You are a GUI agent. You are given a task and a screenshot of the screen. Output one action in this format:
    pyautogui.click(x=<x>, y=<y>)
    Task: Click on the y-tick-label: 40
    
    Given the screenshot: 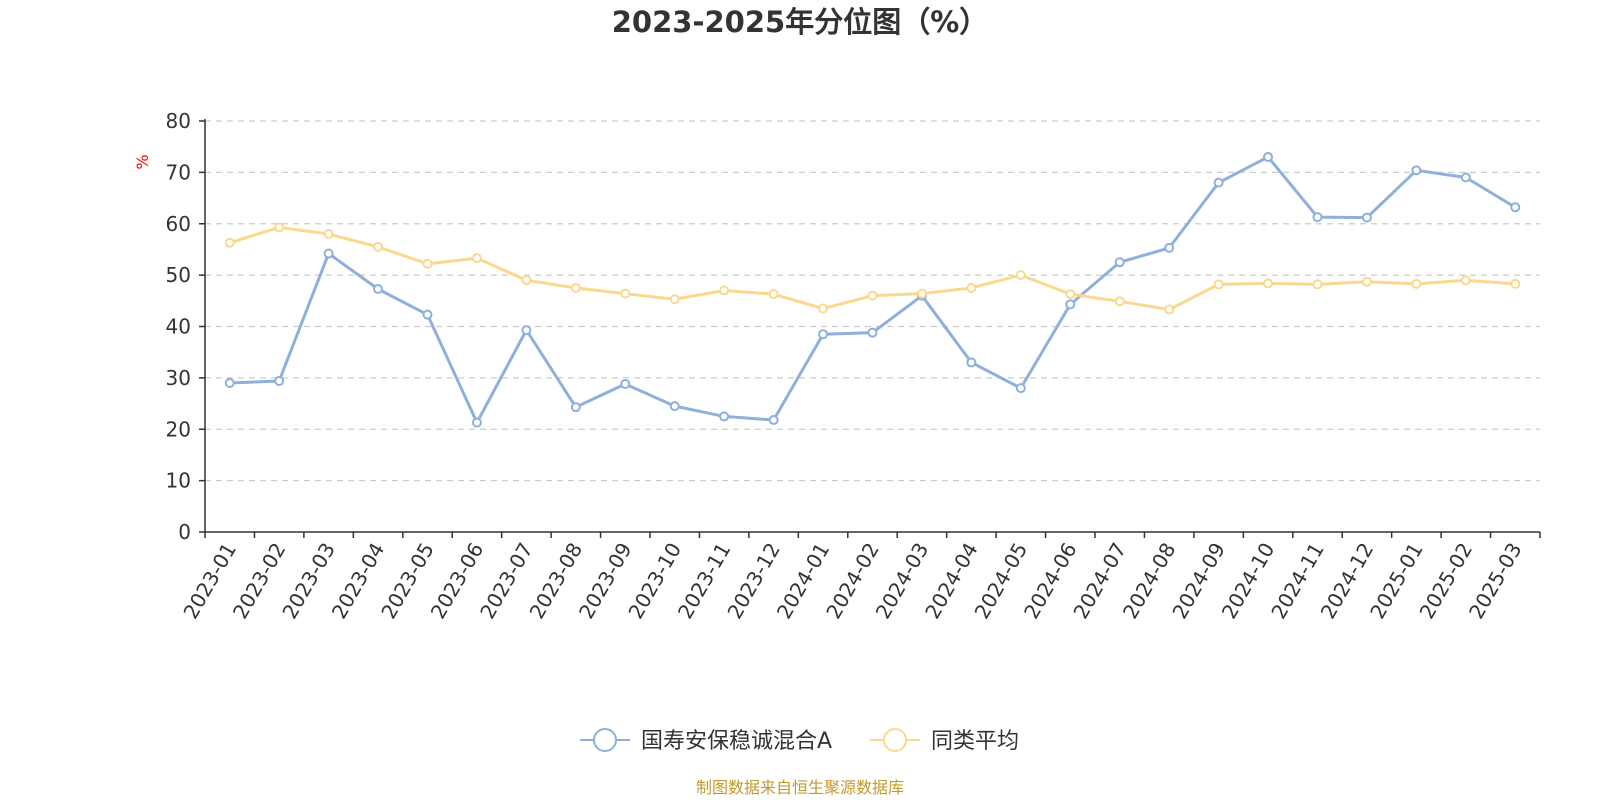 What is the action you would take?
    pyautogui.click(x=178, y=327)
    